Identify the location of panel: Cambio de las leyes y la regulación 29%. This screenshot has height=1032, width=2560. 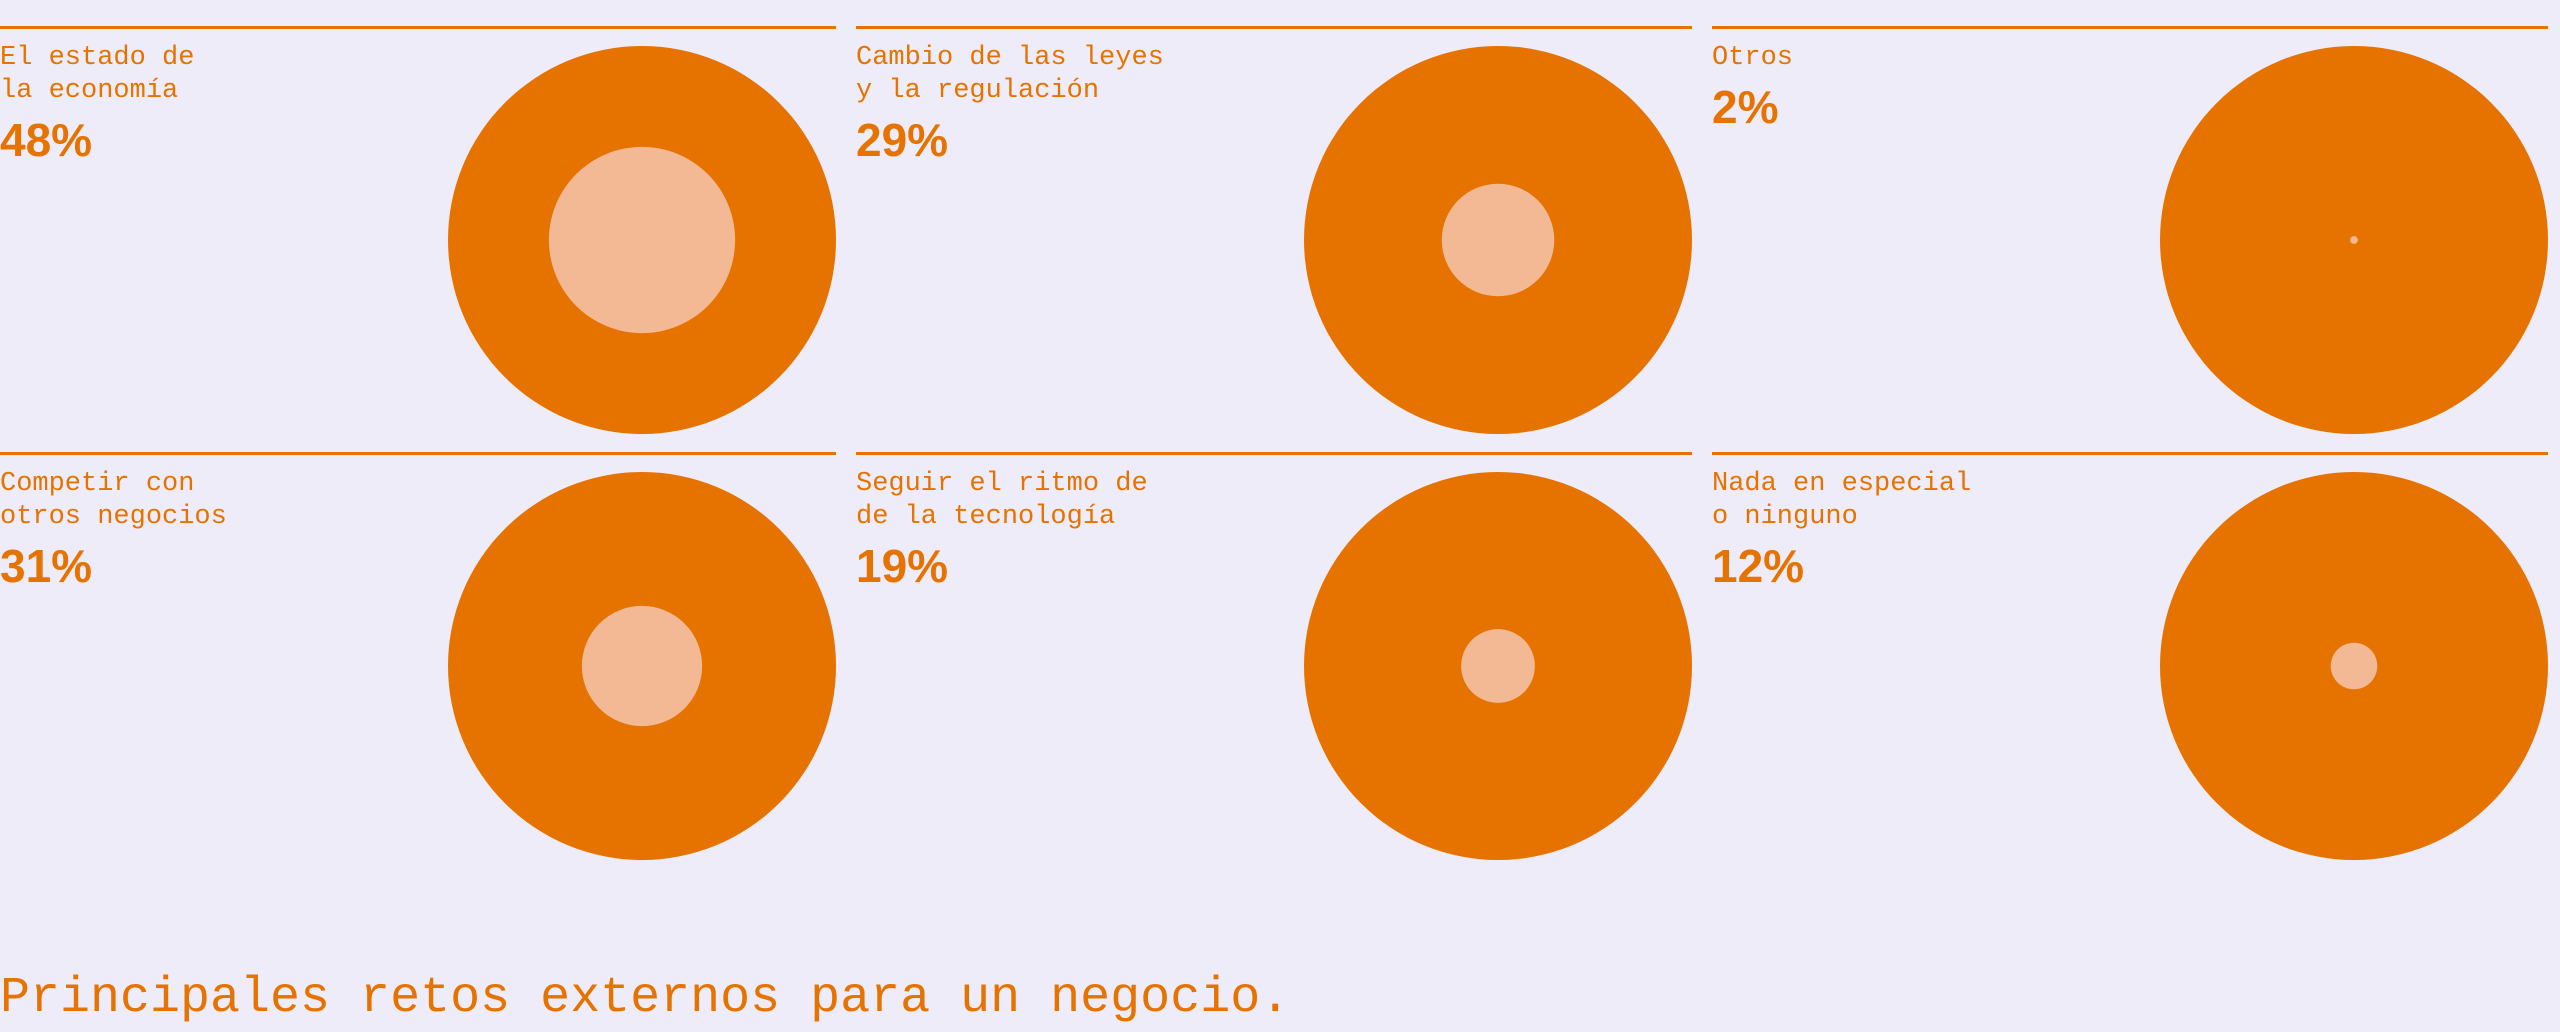
(1274, 232).